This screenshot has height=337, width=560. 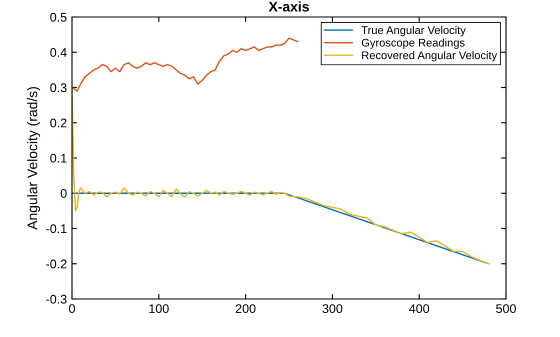 I want to click on line-series, so click(x=185, y=64).